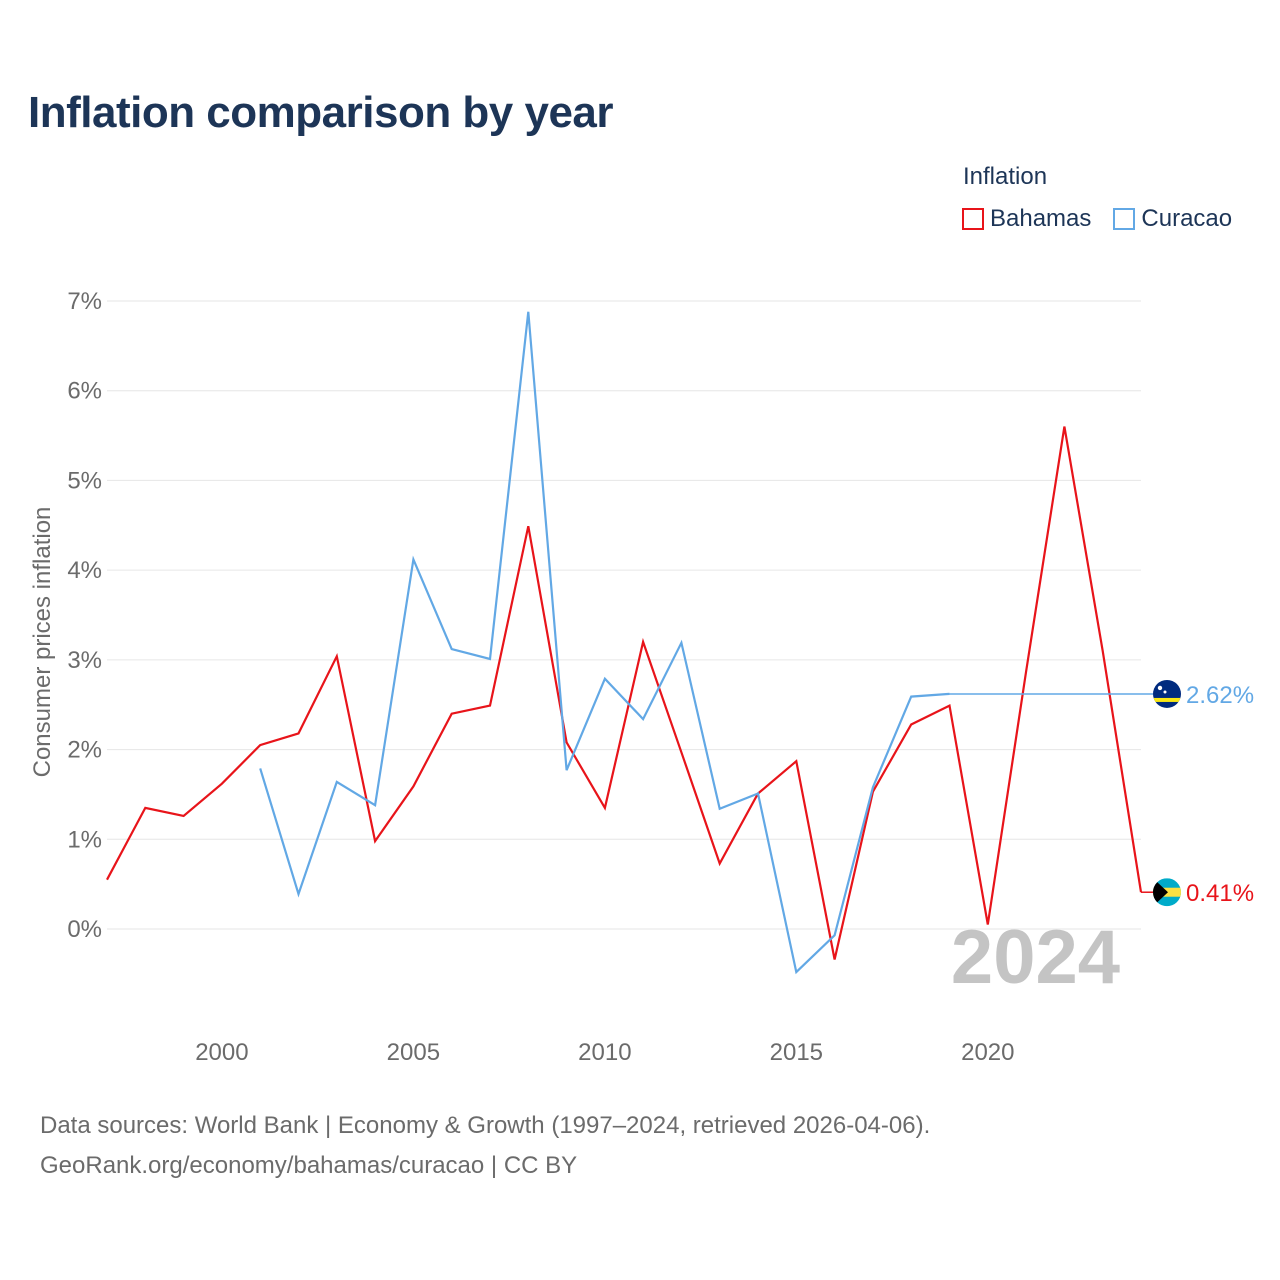 The image size is (1280, 1280). I want to click on y-tick-label: 5%, so click(84, 480).